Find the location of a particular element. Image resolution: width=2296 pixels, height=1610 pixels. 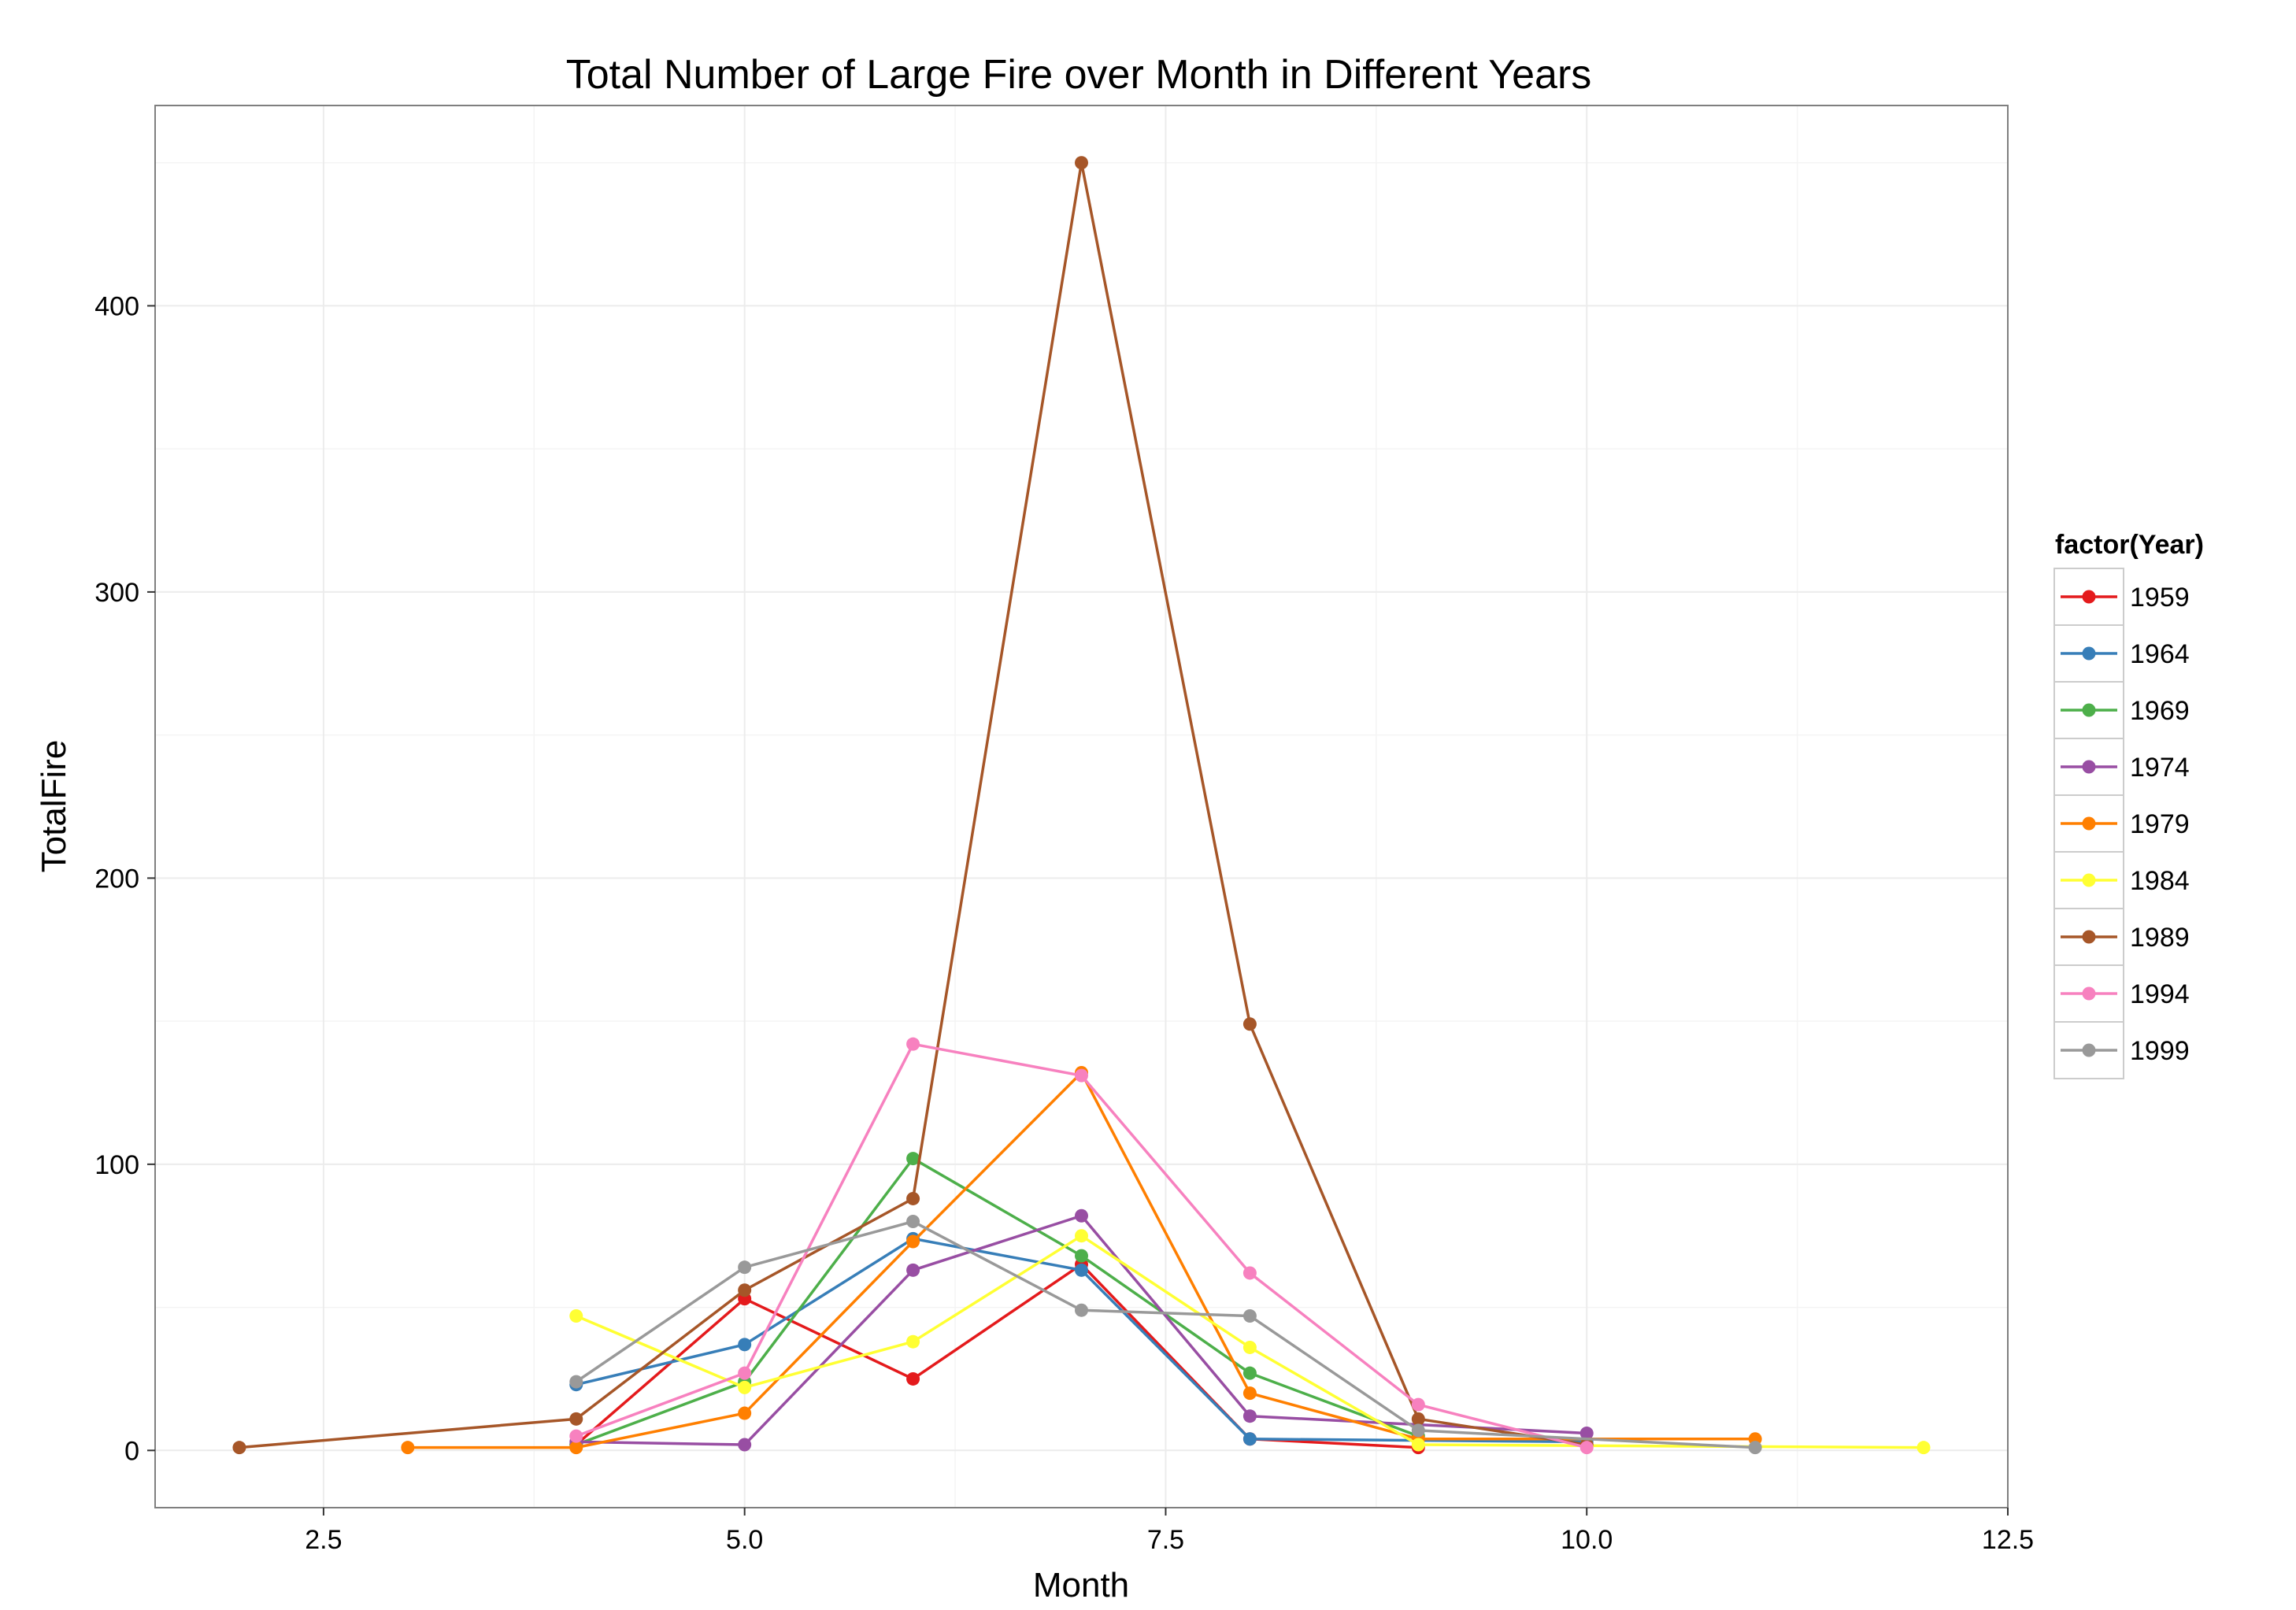

legend-label: 1969 is located at coordinates (2160, 711).